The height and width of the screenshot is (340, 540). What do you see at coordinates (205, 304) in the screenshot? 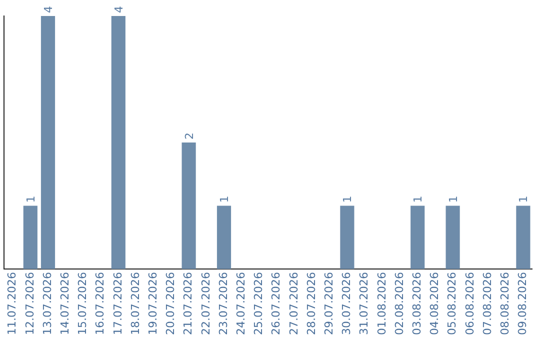
I see `x-tick-label: 22.07.2026` at bounding box center [205, 304].